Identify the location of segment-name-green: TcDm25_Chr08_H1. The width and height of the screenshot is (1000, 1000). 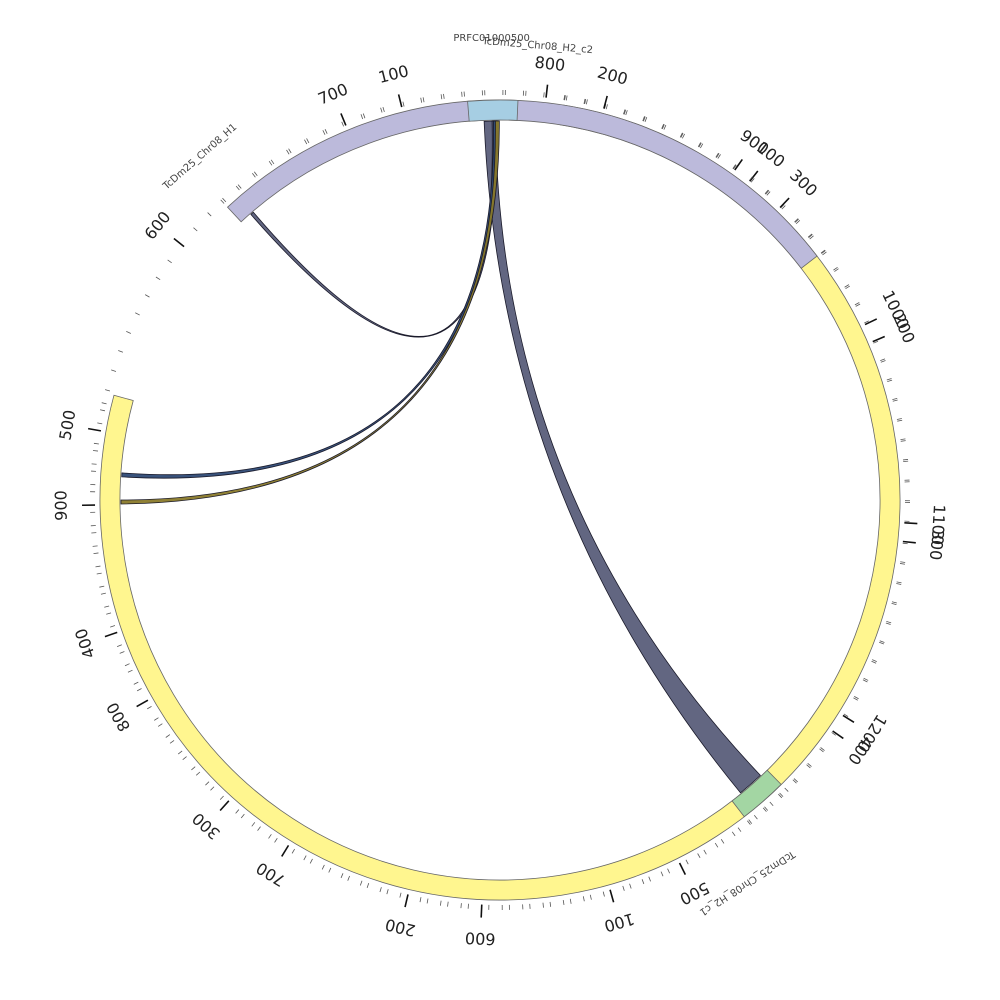
(199, 157).